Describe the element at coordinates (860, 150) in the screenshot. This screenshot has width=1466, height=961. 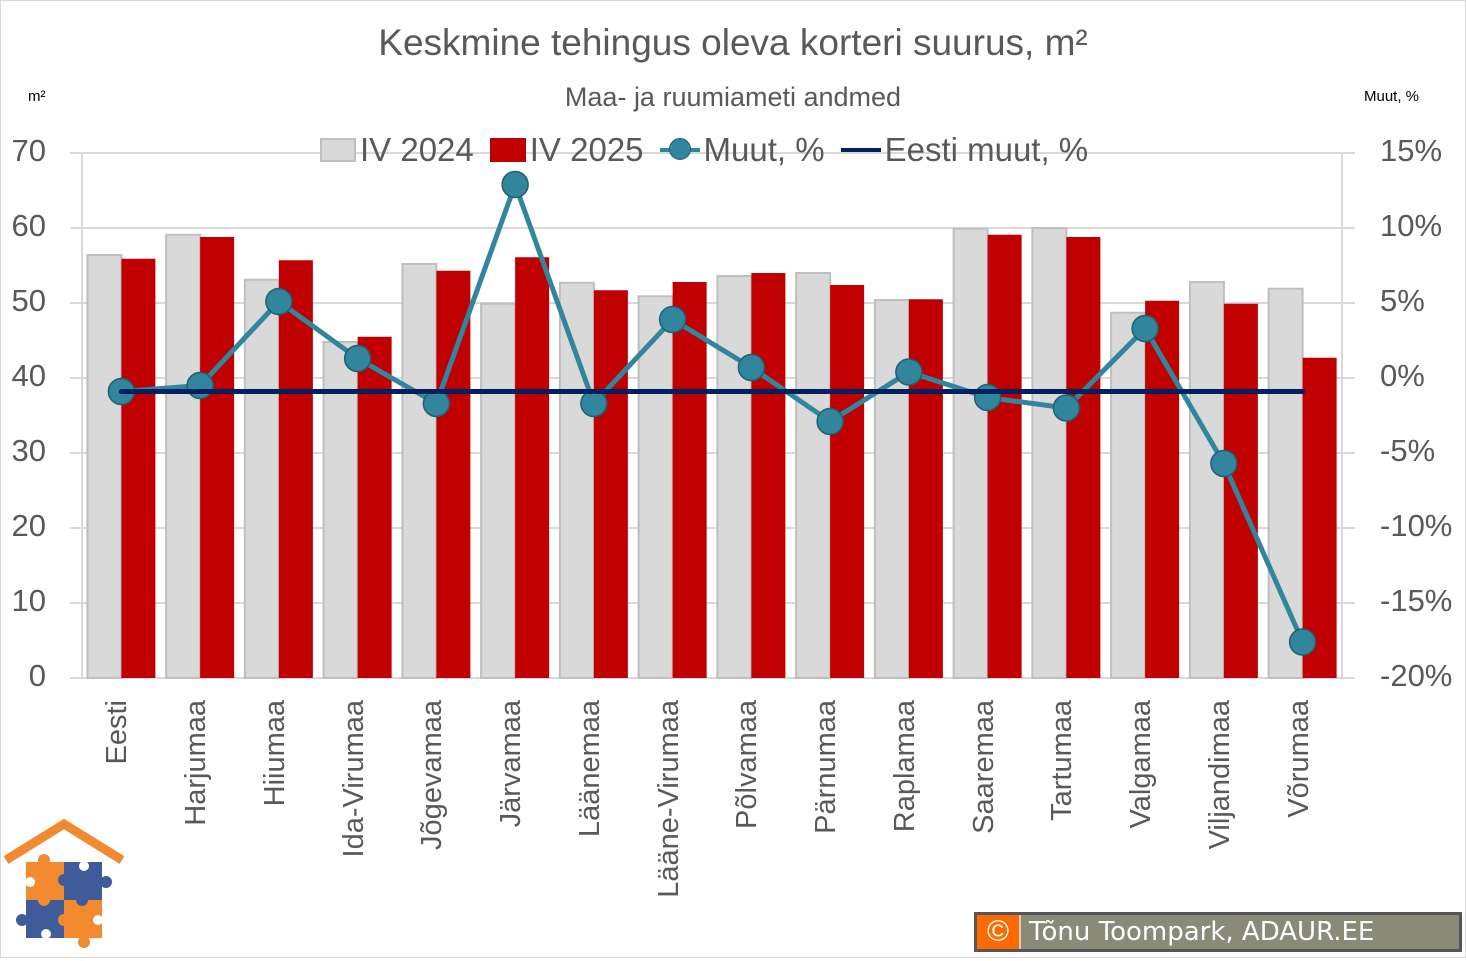
I see `legend-swatch-eesti-muut` at that location.